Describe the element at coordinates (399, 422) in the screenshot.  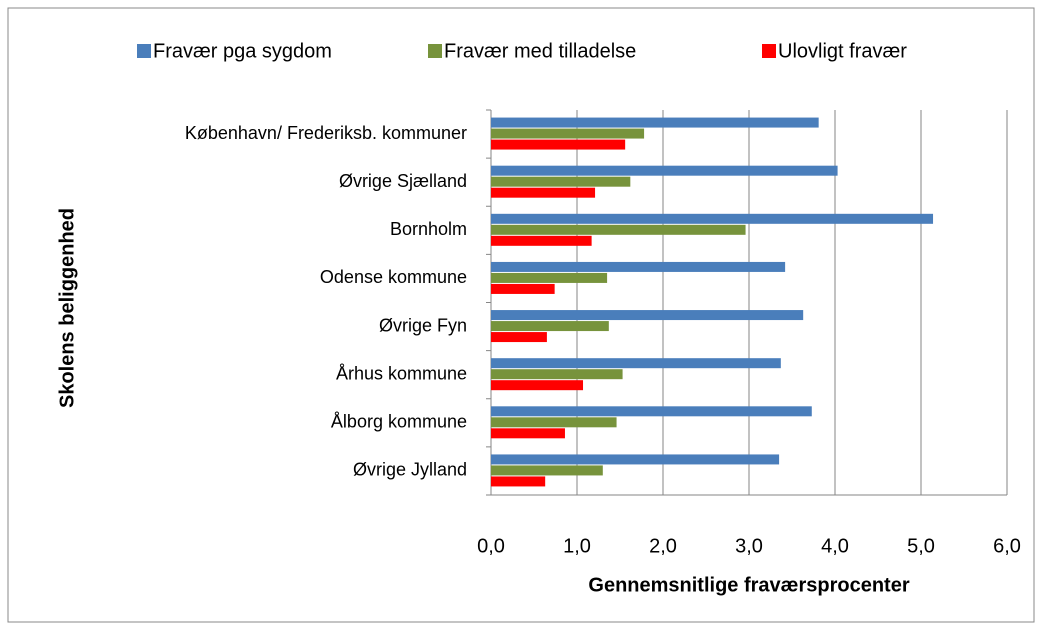
I see `y-tick-label: Ålborg kommune` at that location.